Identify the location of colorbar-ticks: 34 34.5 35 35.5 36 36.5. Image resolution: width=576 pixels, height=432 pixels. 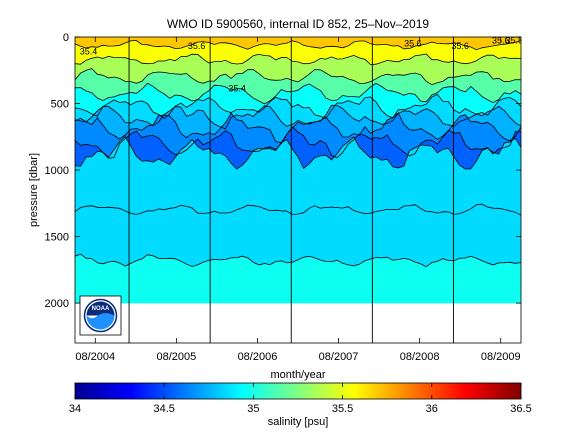
(300, 399).